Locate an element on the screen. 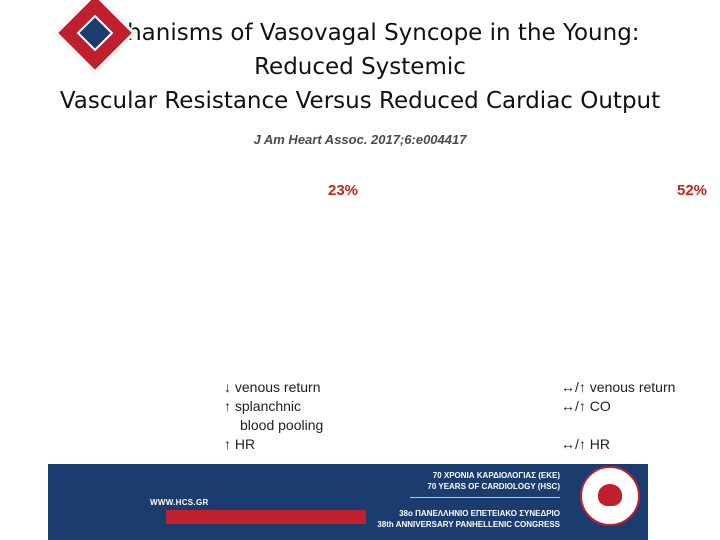 Image resolution: width=720 pixels, height=540 pixels. journal-citation: J Am Heart Assoc. 2017;6:e004417 is located at coordinates (360, 139).